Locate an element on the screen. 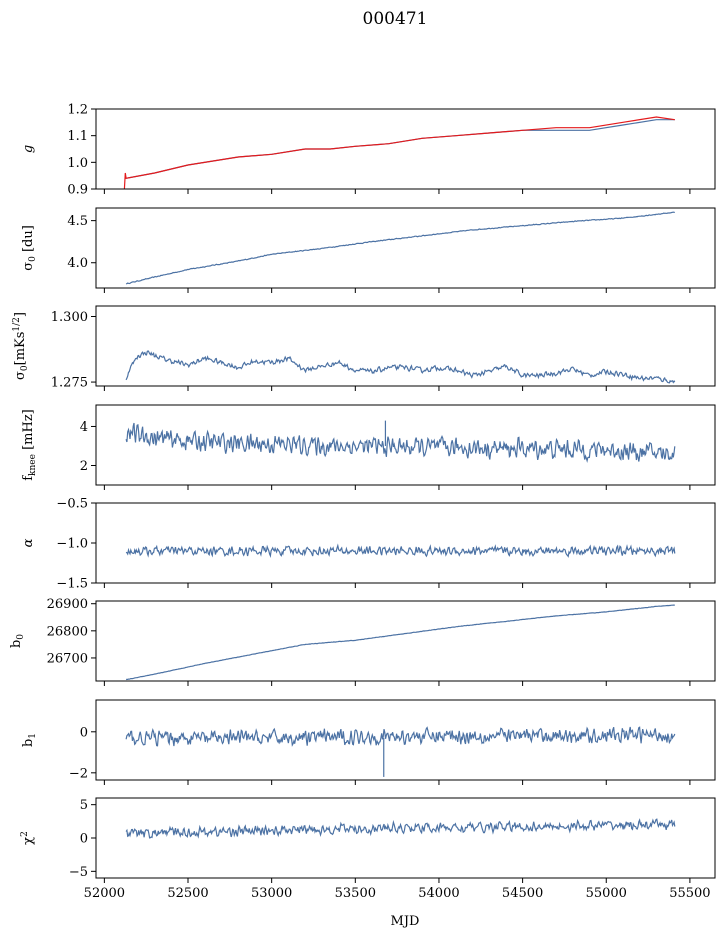  y-axis-label: σ0 [du] is located at coordinates (29, 248).